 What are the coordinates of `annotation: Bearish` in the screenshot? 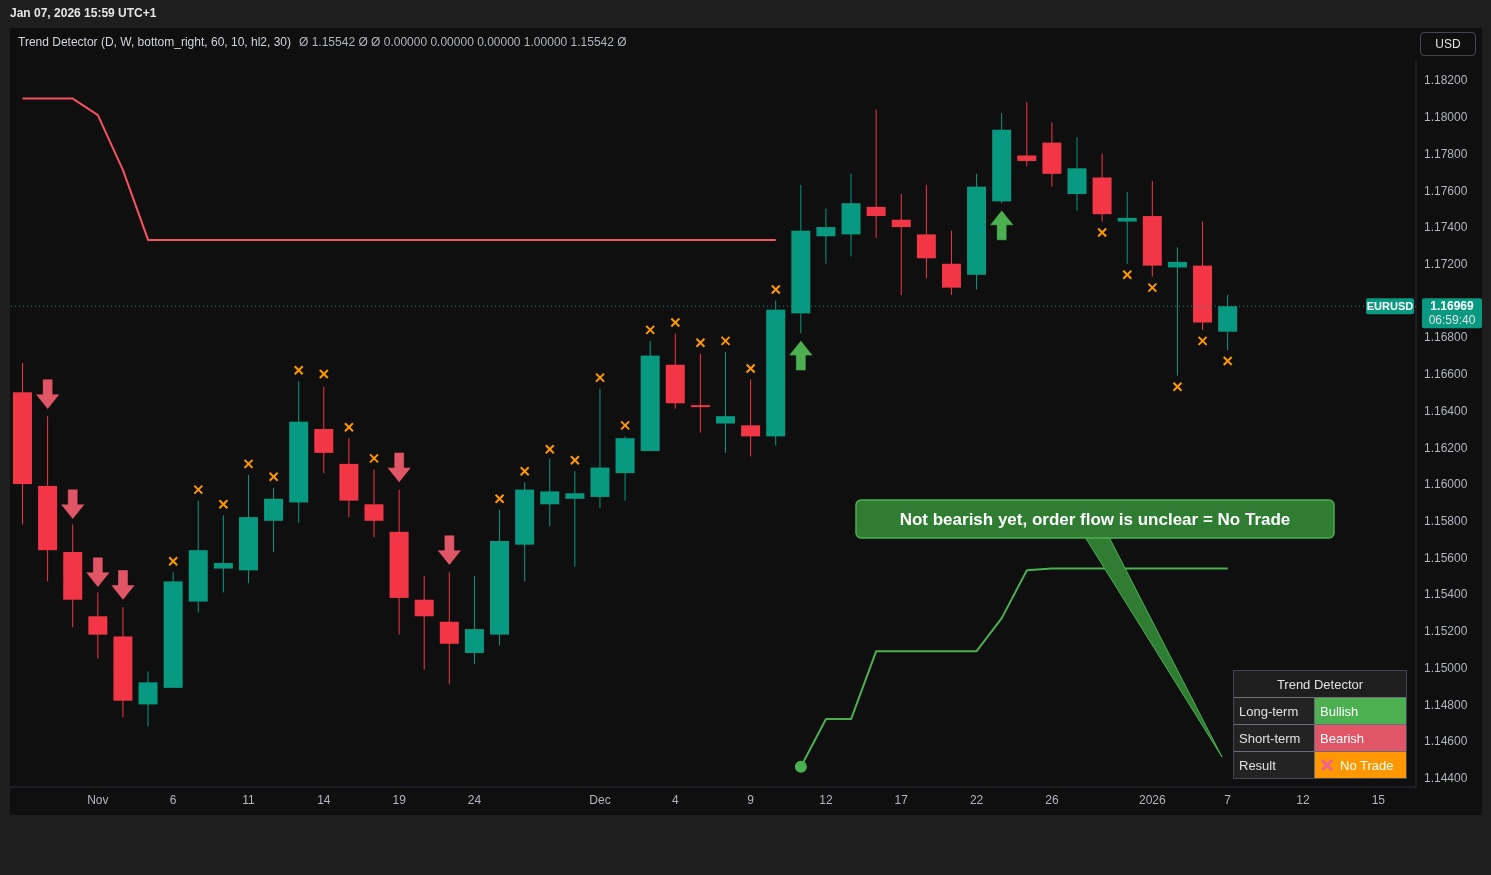 It's located at (1360, 738).